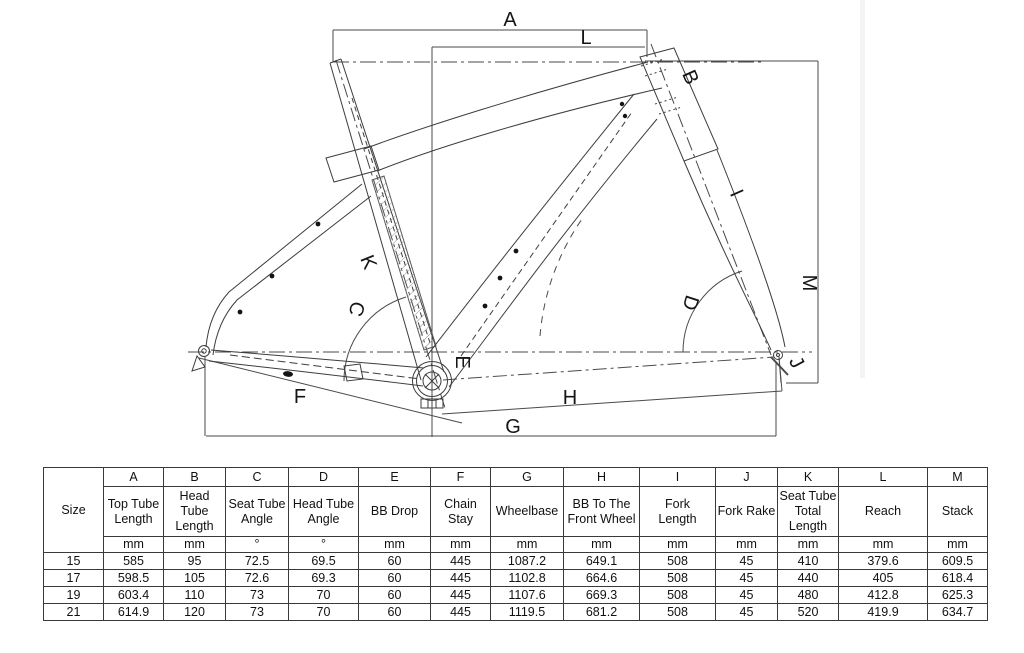 The width and height of the screenshot is (1024, 653). What do you see at coordinates (527, 612) in the screenshot?
I see `cell-G-21: 1119.5` at bounding box center [527, 612].